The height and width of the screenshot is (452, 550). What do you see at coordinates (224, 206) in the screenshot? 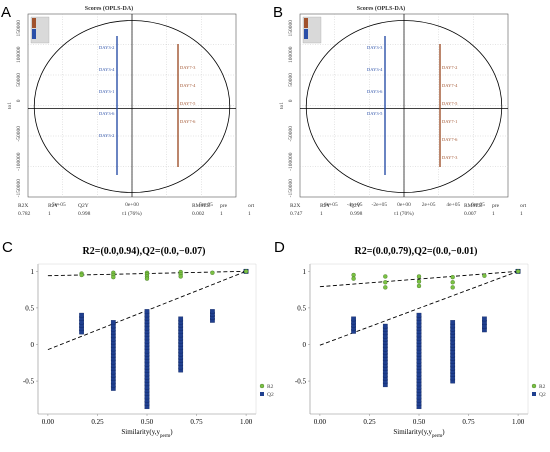
I see `stat-header: pre` at bounding box center [224, 206].